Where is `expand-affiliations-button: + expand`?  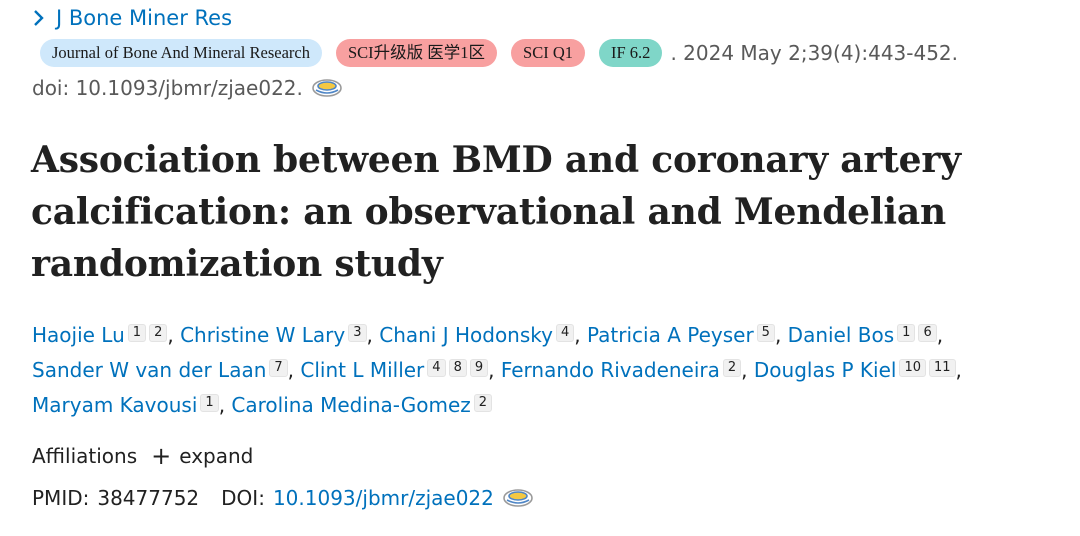
expand-affiliations-button: + expand is located at coordinates (202, 456).